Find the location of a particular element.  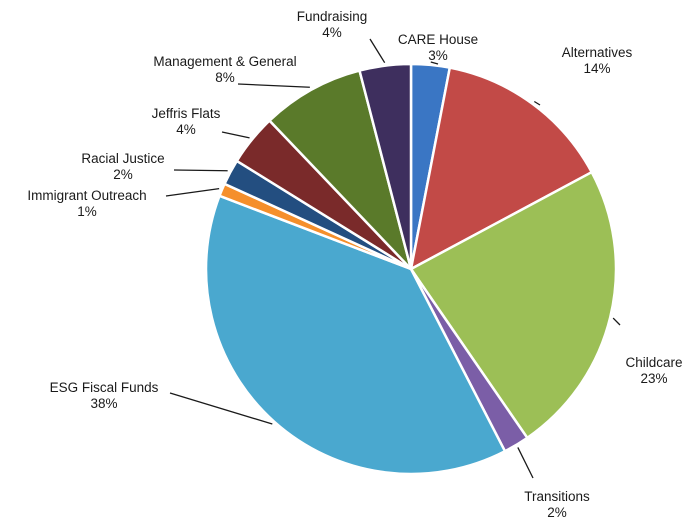

leader-line-fundraising is located at coordinates (377, 51).